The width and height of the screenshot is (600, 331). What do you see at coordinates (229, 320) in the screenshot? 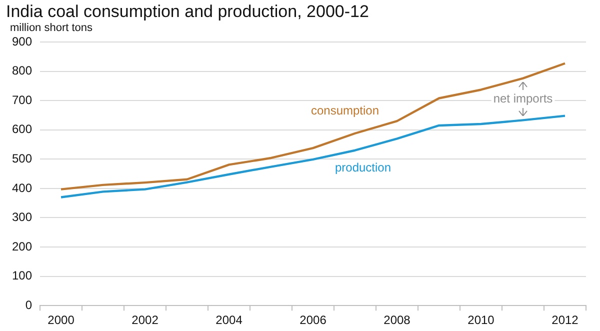
I see `x-tick-label: 2004` at bounding box center [229, 320].